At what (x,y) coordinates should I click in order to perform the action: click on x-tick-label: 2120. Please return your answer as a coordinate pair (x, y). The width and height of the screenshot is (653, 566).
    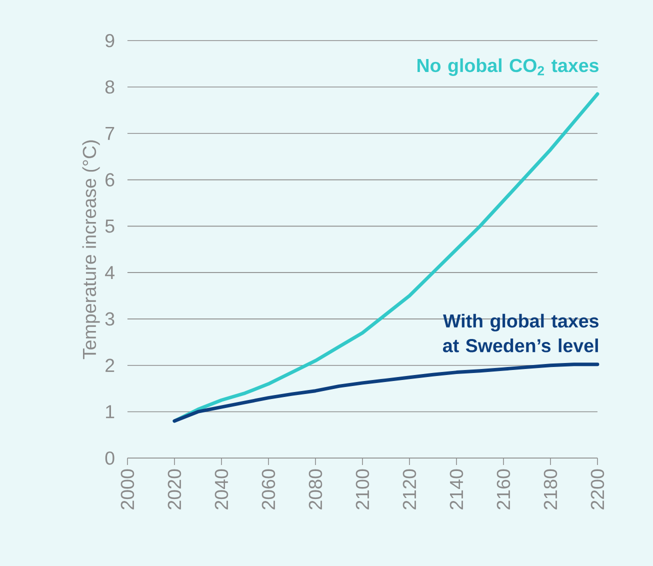
    Looking at the image, I should click on (409, 489).